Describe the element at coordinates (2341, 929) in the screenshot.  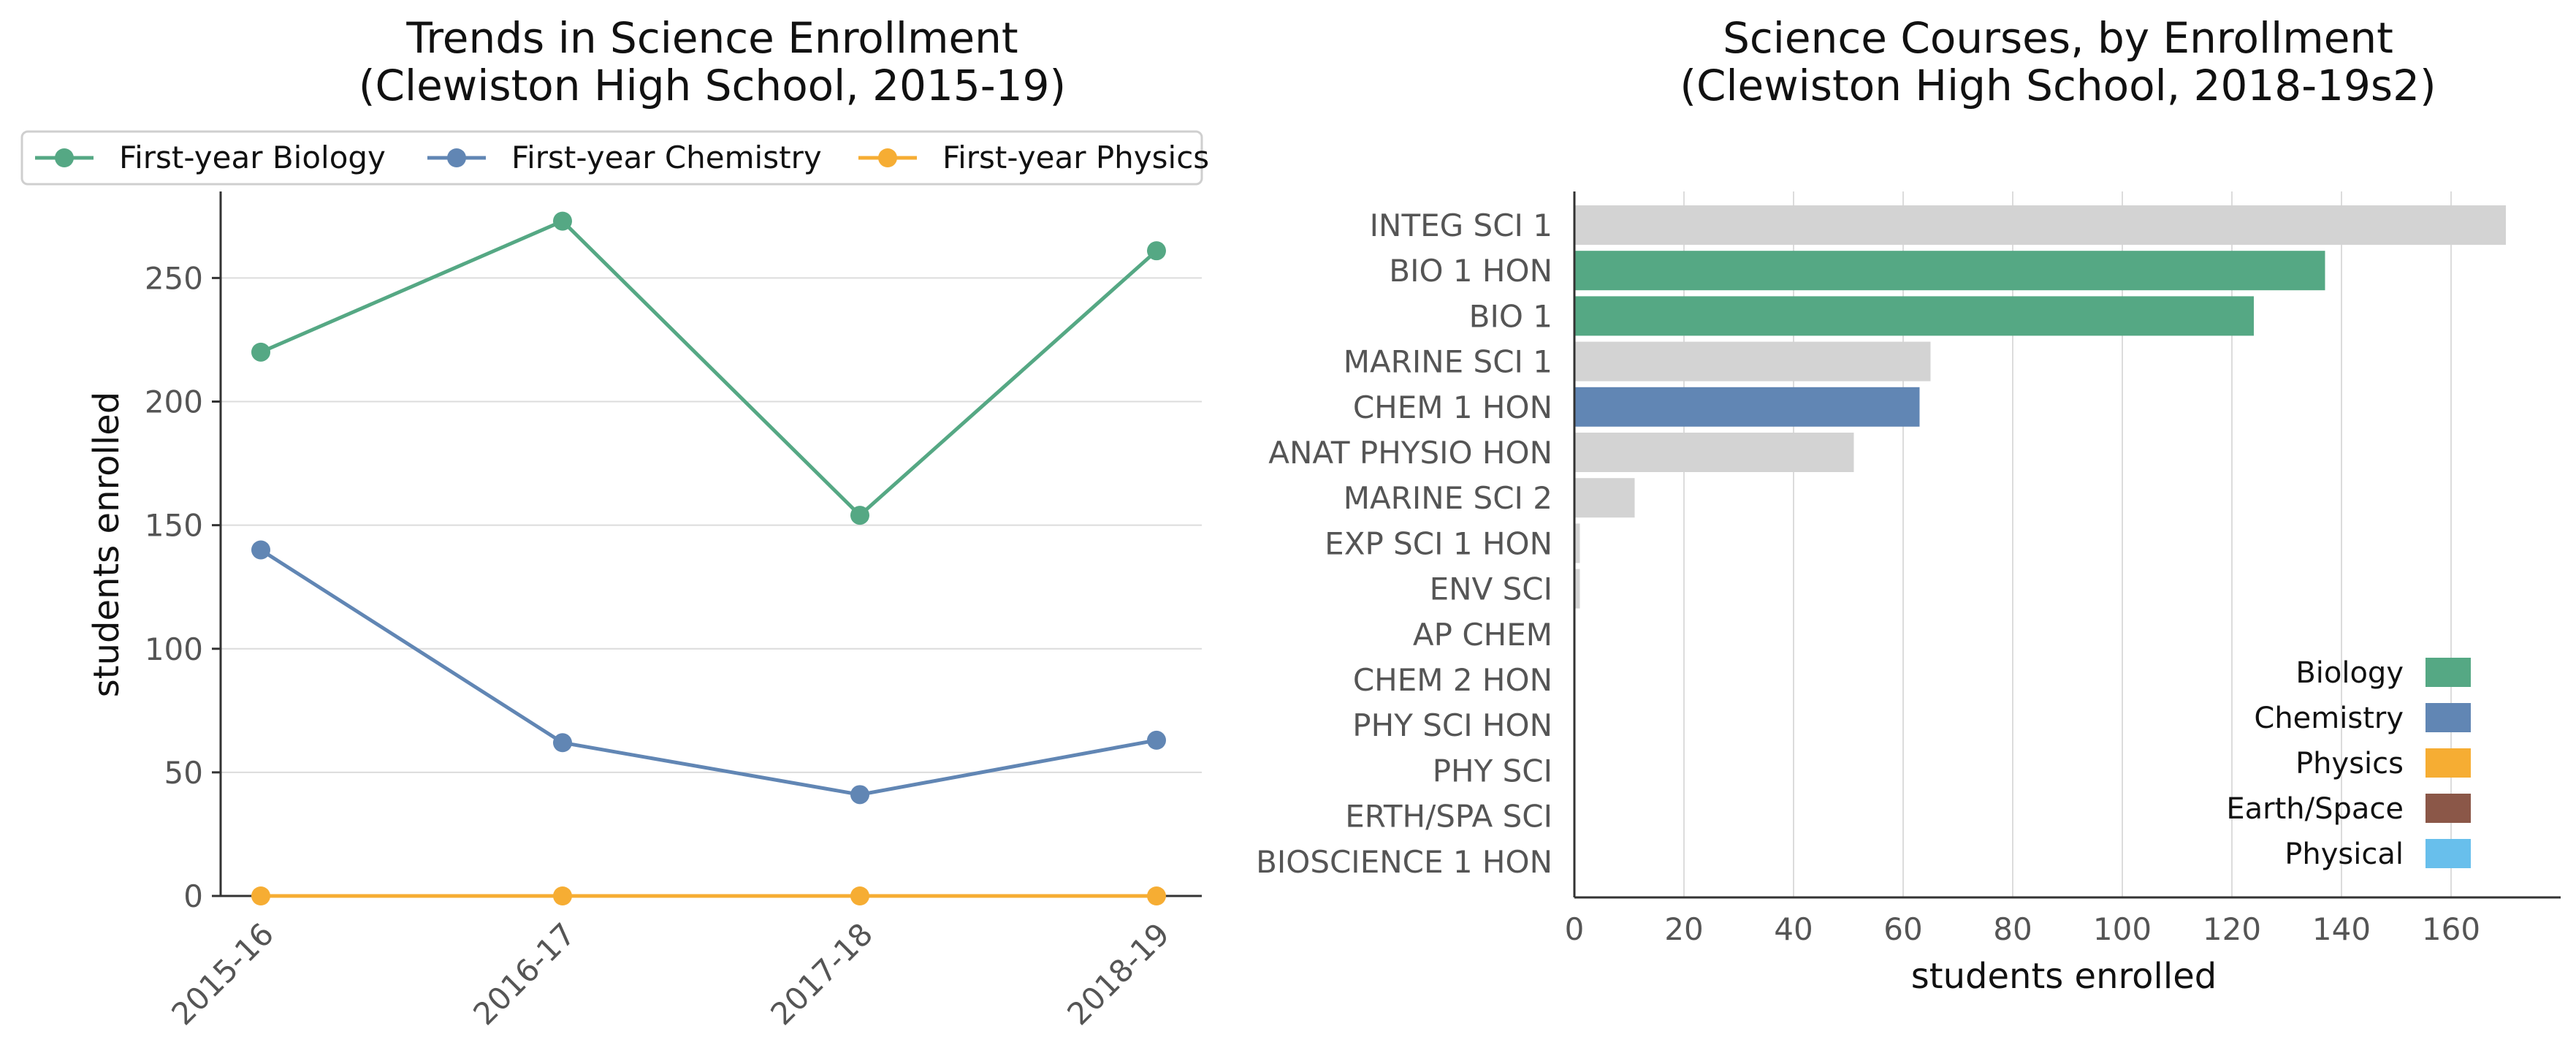
I see `x-tick-label: 140` at that location.